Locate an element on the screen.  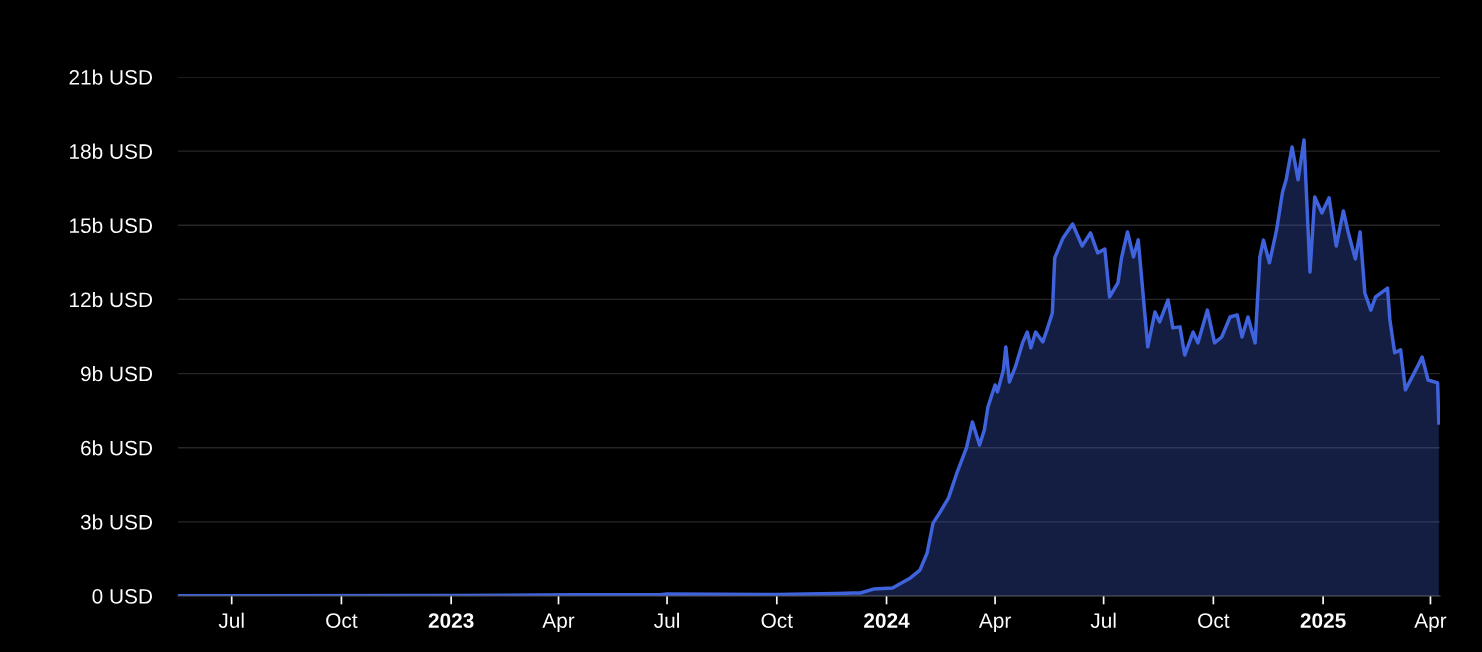
y-tick-label: 15b USD is located at coordinates (111, 225).